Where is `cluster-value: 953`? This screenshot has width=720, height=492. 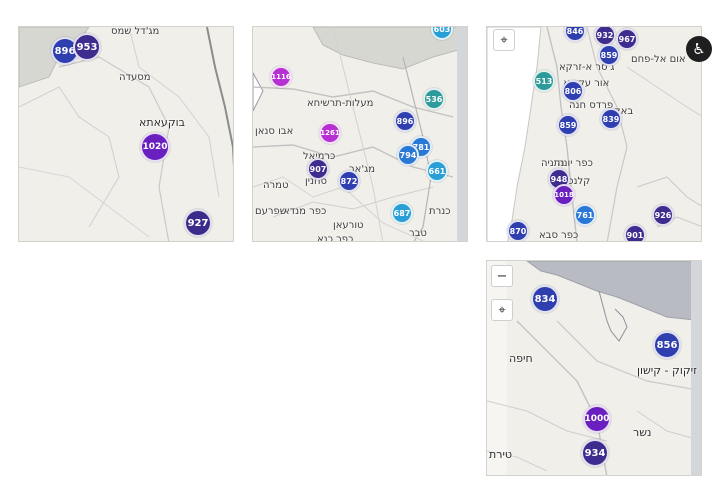 cluster-value: 953 is located at coordinates (87, 47).